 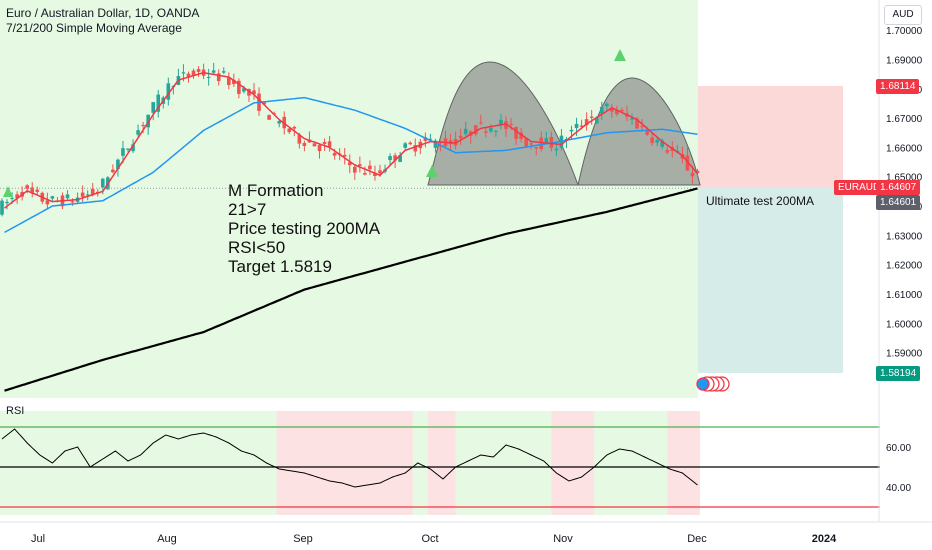 I want to click on stop-price-tag: 1.68114, so click(x=898, y=86).